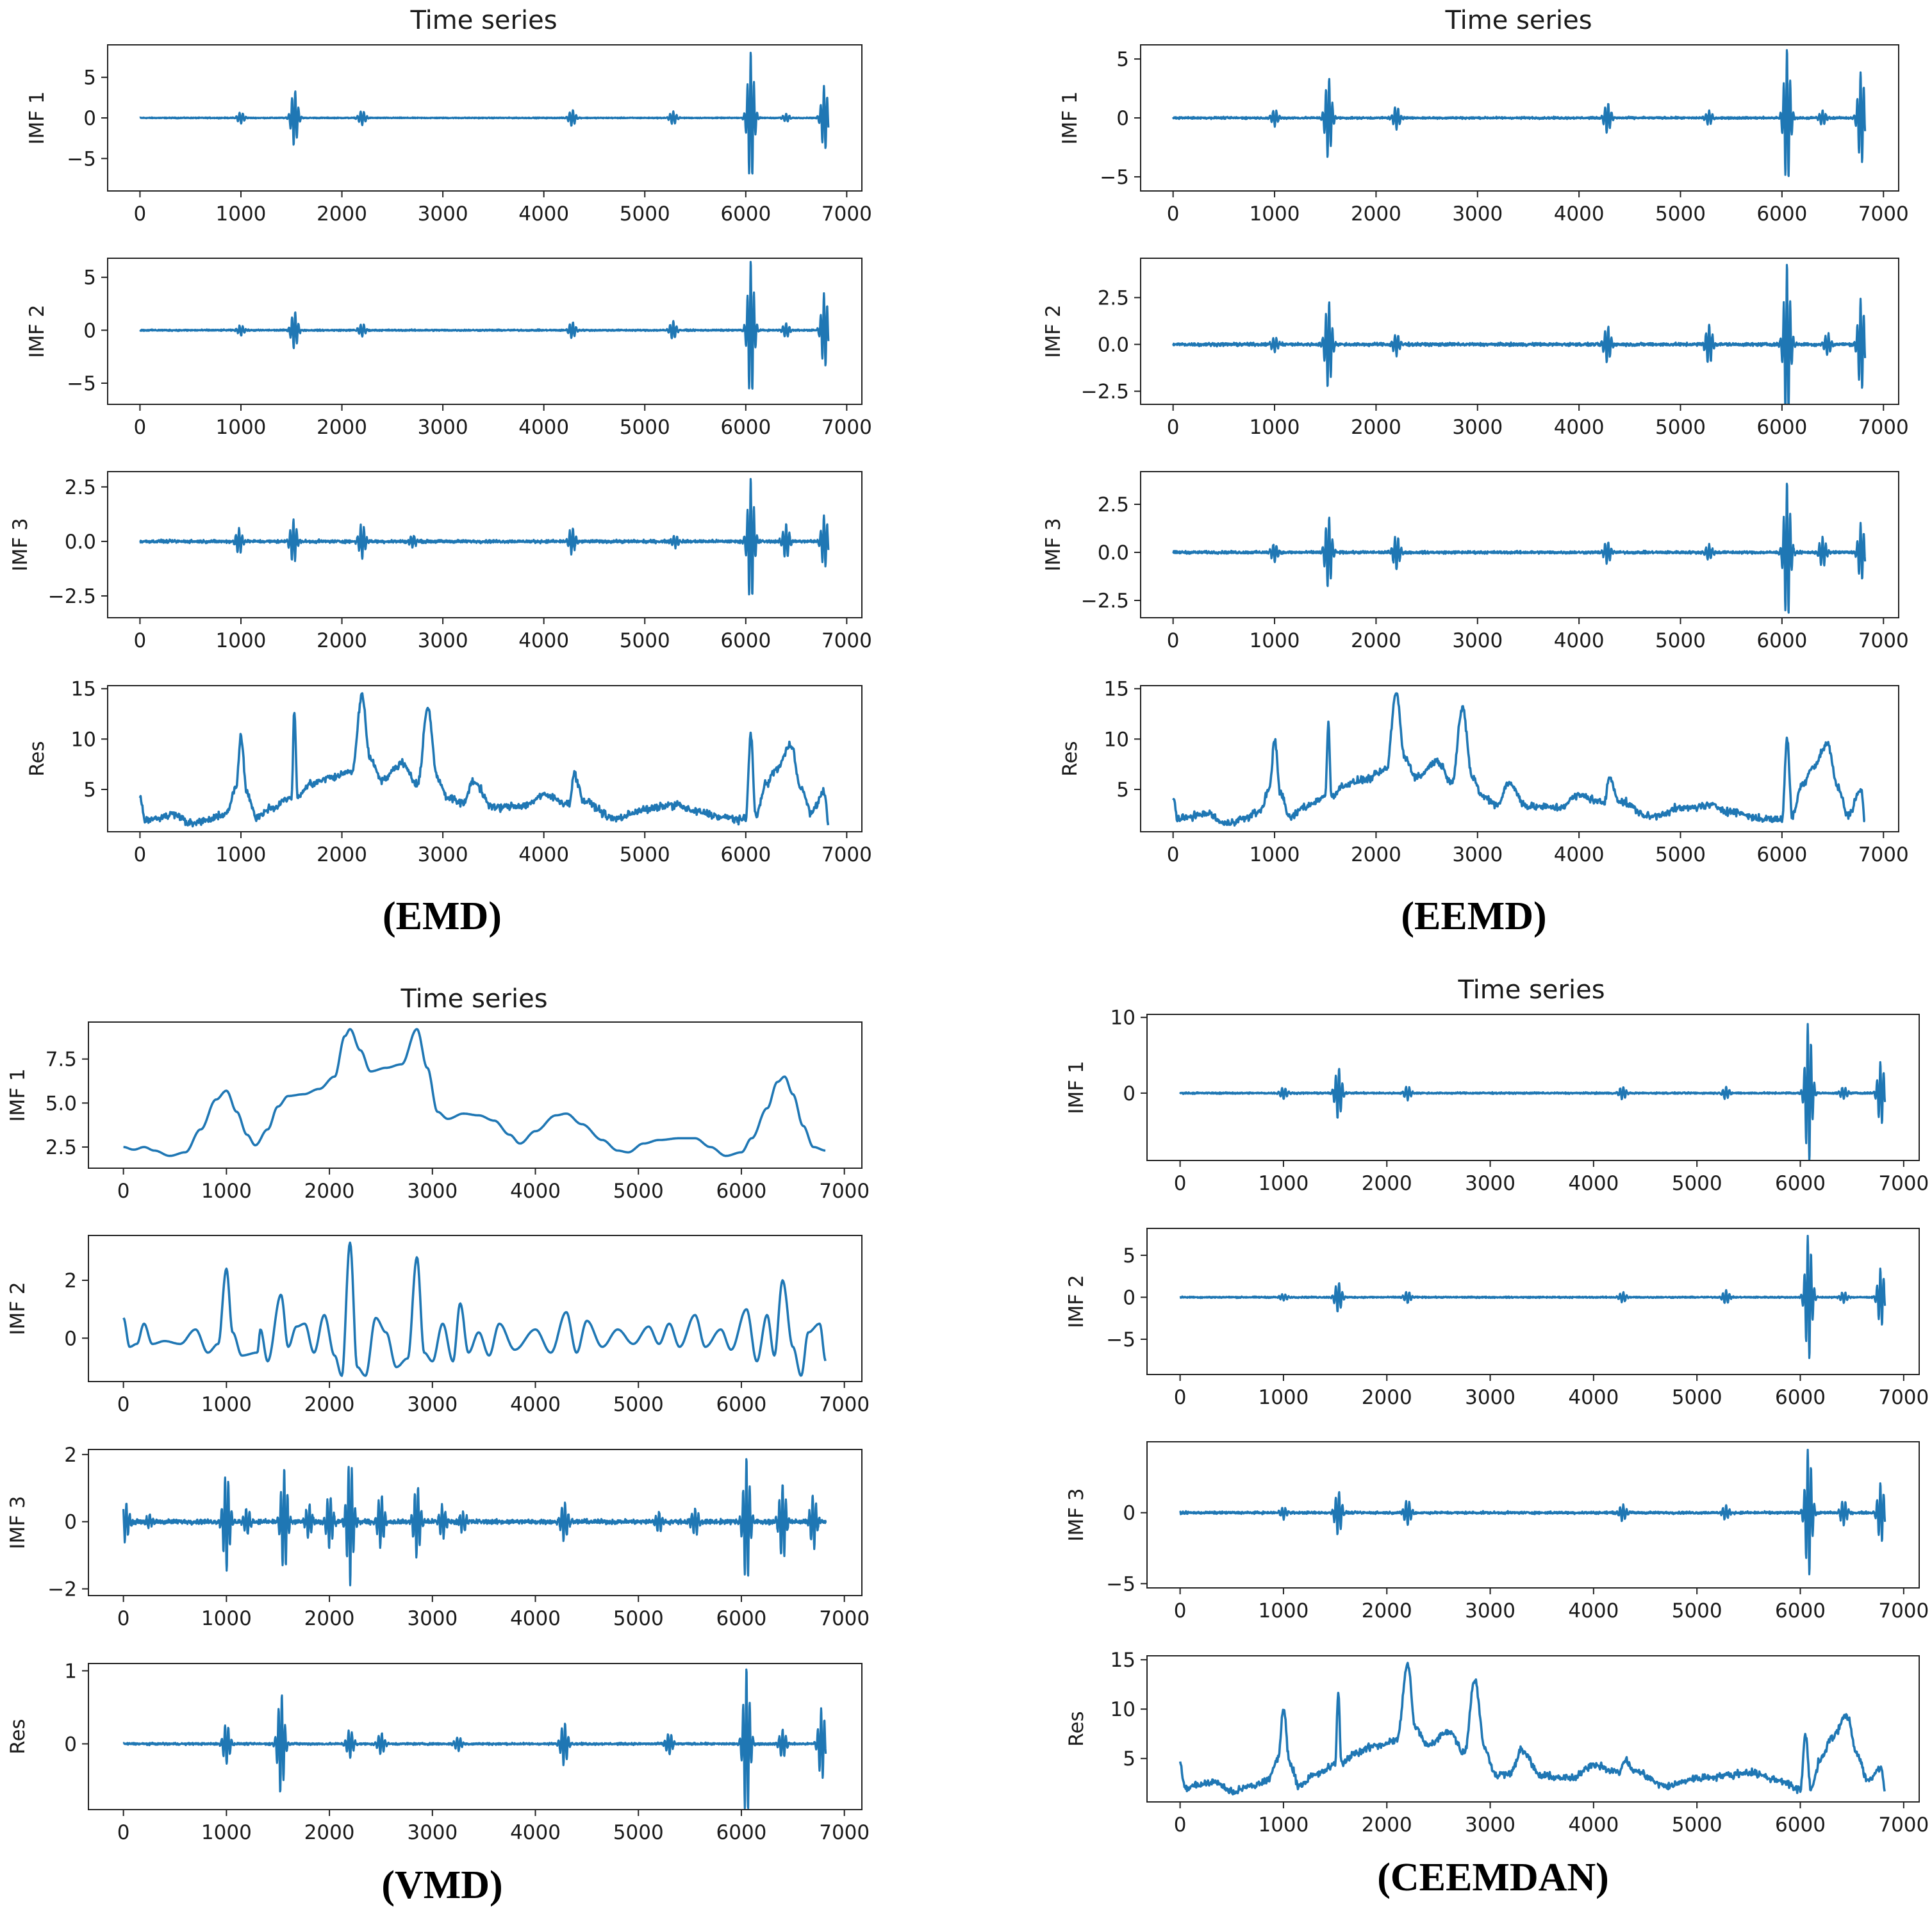 This screenshot has height=1932, width=1932. What do you see at coordinates (83, 739) in the screenshot?
I see `y-tick-label: 10` at bounding box center [83, 739].